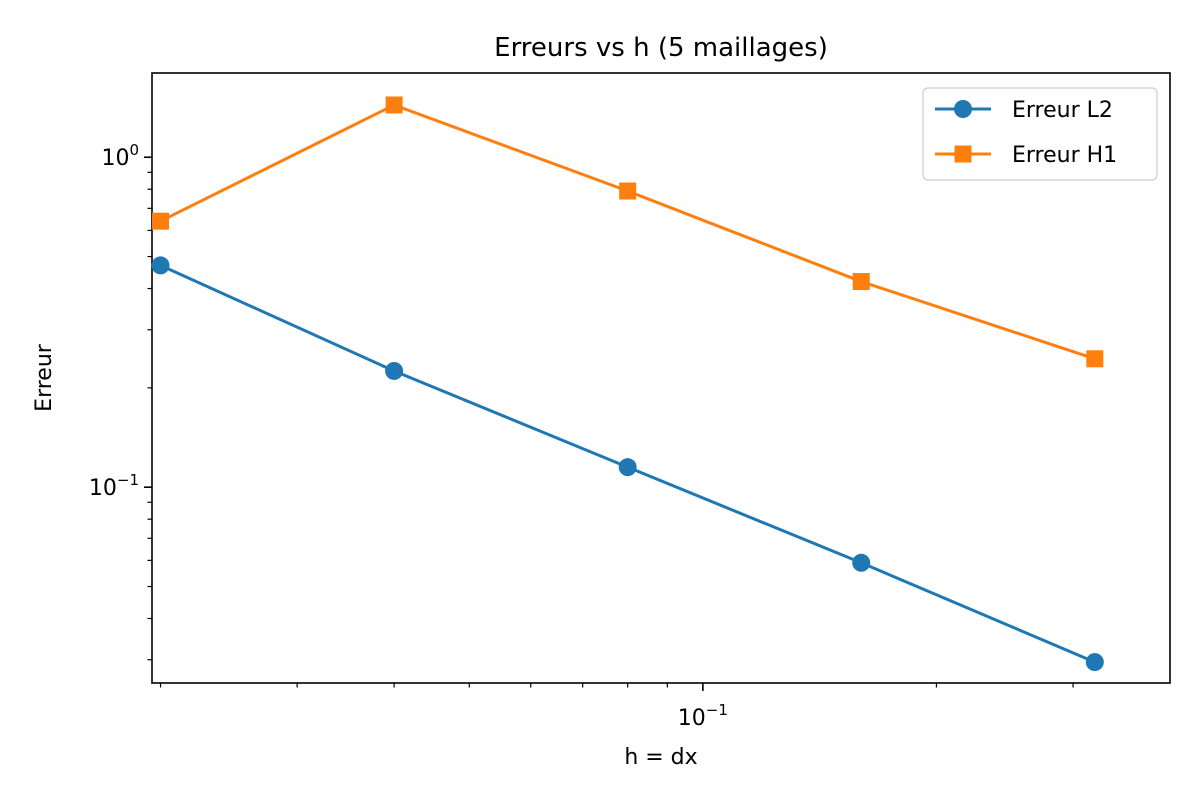 Image resolution: width=1200 pixels, height=800 pixels. Describe the element at coordinates (44, 377) in the screenshot. I see `y-axis-label: Erreur` at that location.